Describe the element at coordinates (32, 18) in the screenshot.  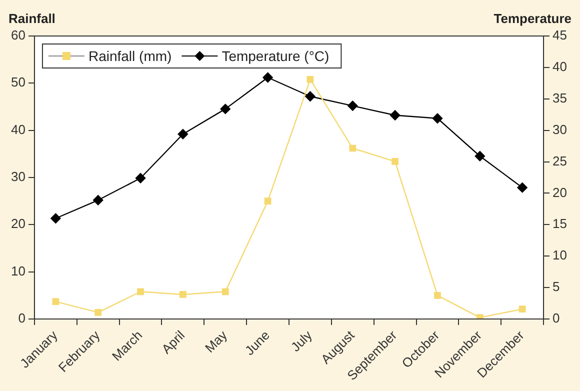
I see `y-axis-title: Rainfall` at that location.